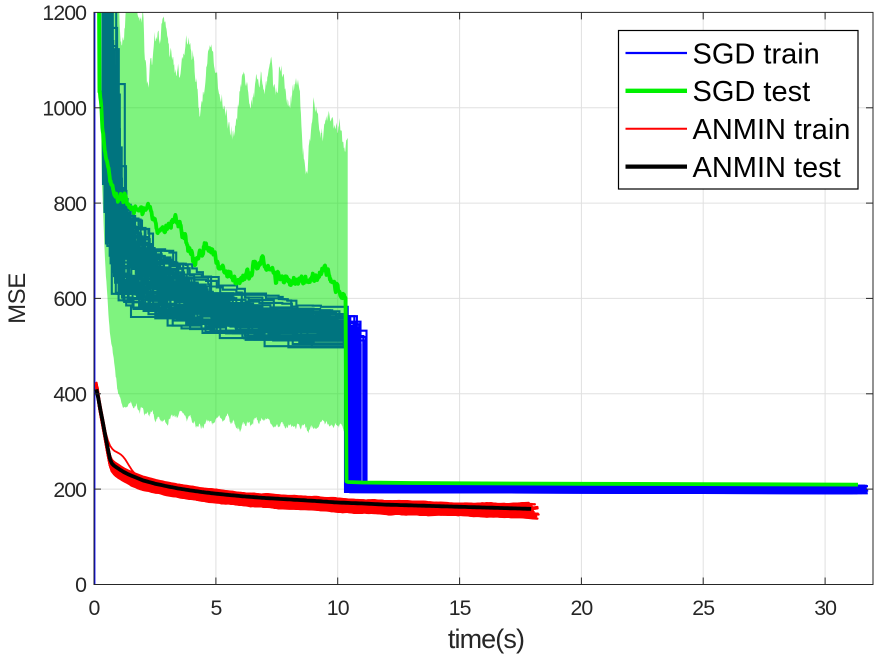 The width and height of the screenshot is (875, 661). Describe the element at coordinates (767, 168) in the screenshot. I see `svg-text: ANMIN test` at that location.